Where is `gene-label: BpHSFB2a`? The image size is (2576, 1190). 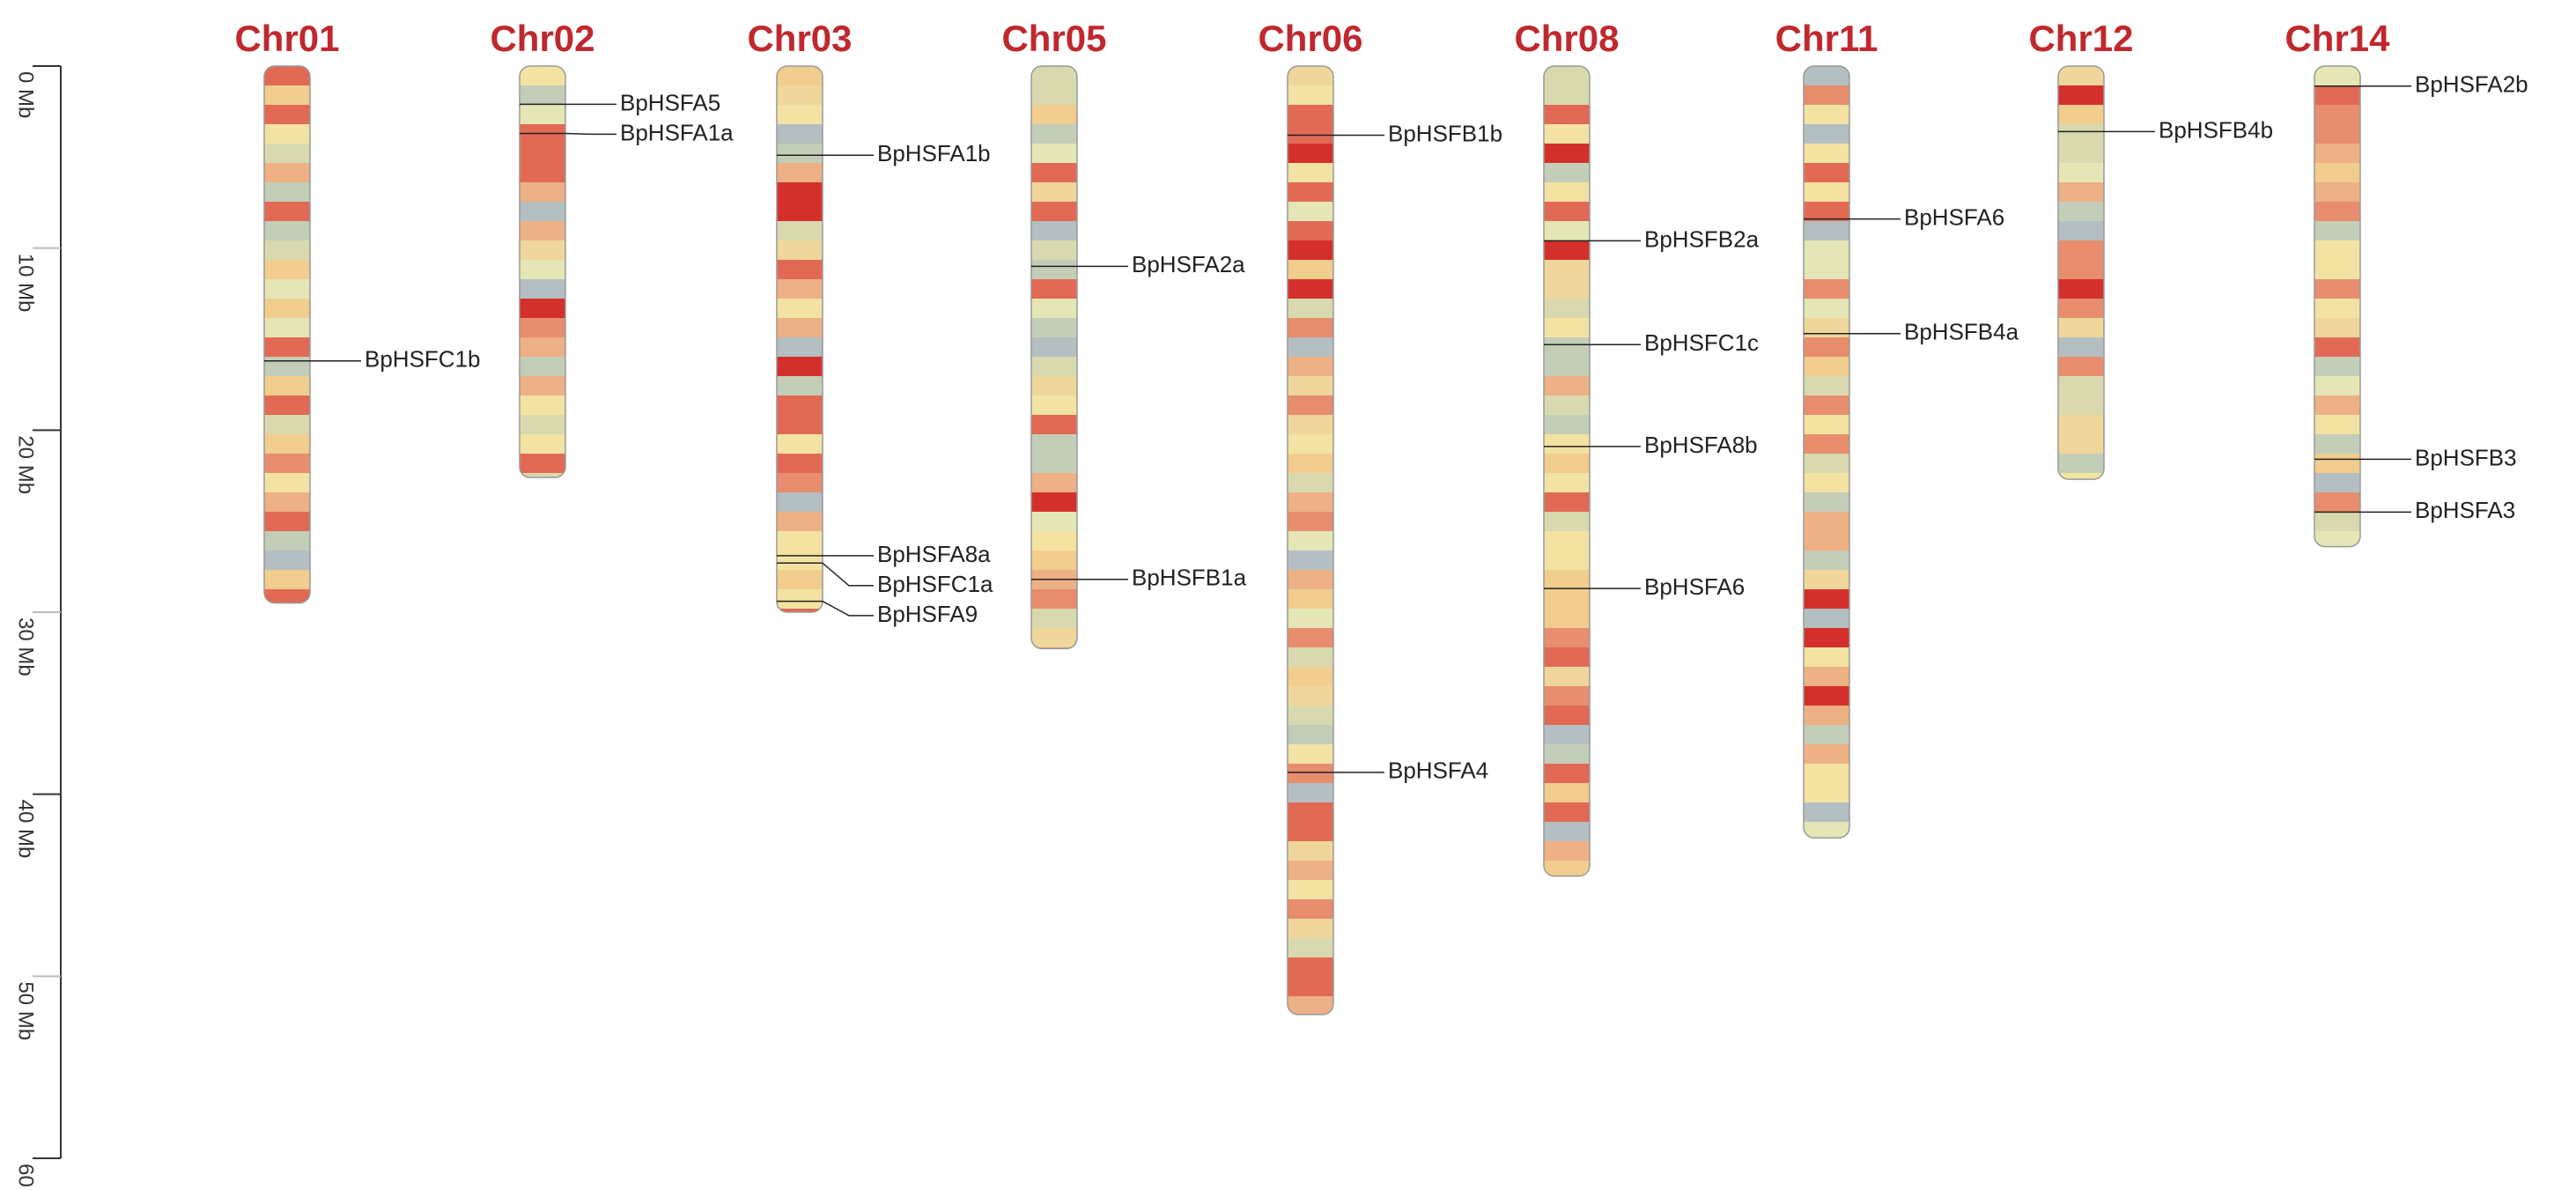
gene-label: BpHSFB2a is located at coordinates (1702, 238).